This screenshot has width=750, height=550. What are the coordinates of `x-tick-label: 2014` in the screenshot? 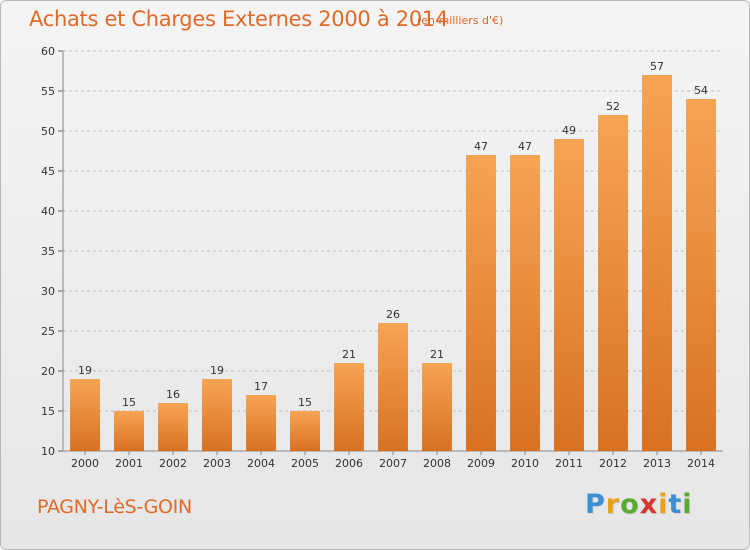 It's located at (701, 463).